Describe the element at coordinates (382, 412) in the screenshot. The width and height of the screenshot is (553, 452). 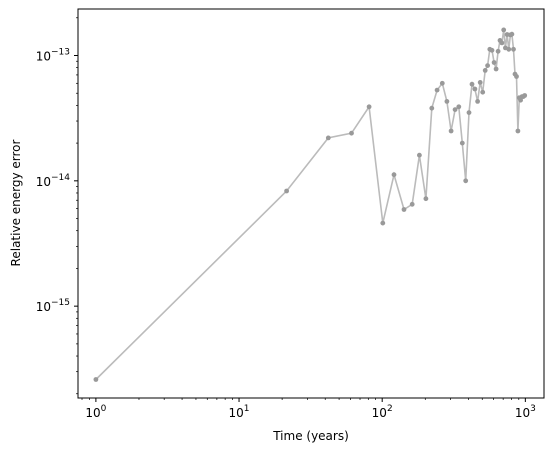
I see `x-tick-label: 10²` at that location.